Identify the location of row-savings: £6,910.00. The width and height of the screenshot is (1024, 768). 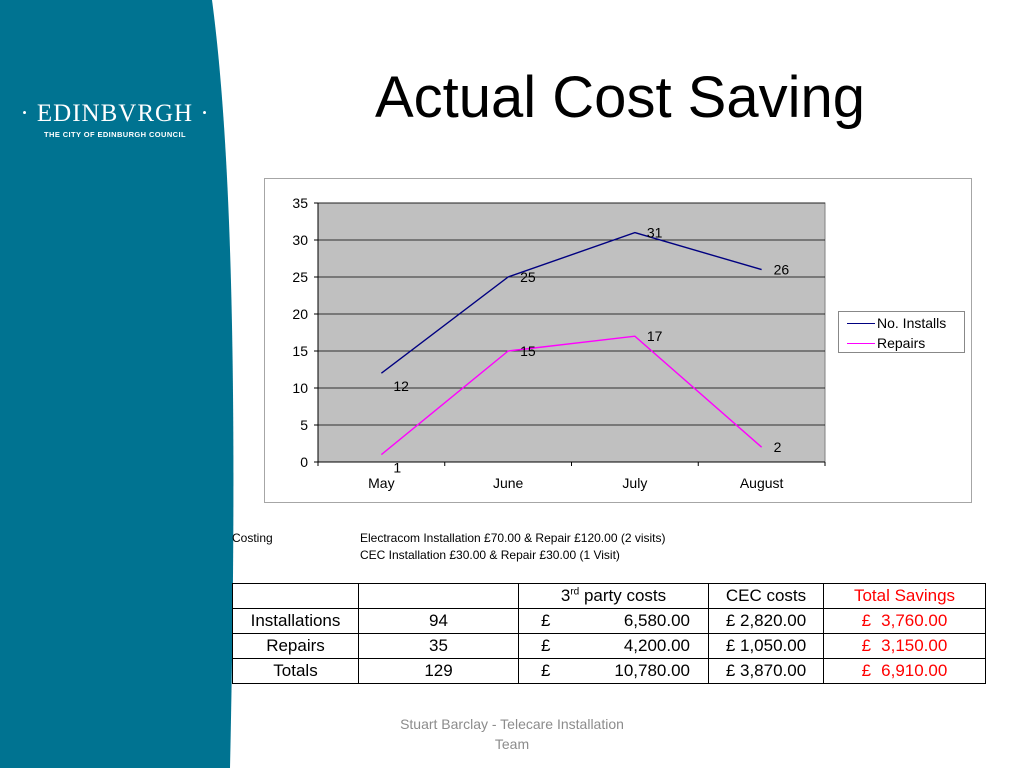
(904, 671).